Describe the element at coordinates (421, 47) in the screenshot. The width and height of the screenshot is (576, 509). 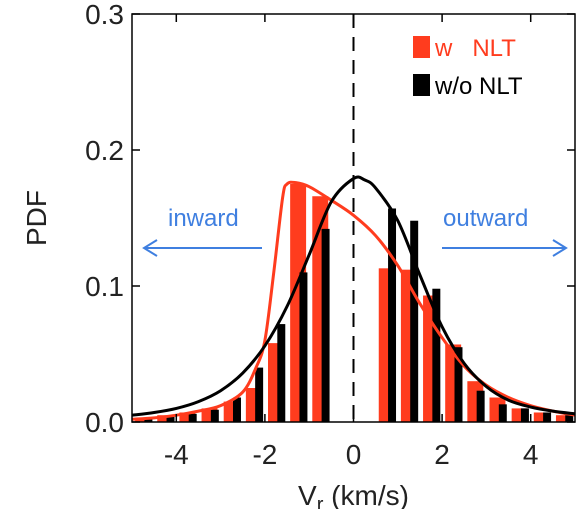
I see `legend-swatch-w-nlt` at that location.